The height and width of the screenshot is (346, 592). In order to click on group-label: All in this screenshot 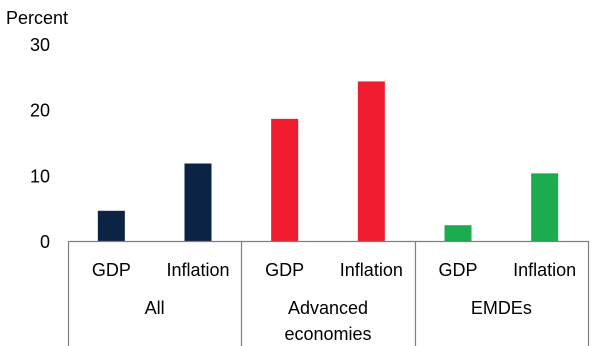, I will do `click(155, 308)`.